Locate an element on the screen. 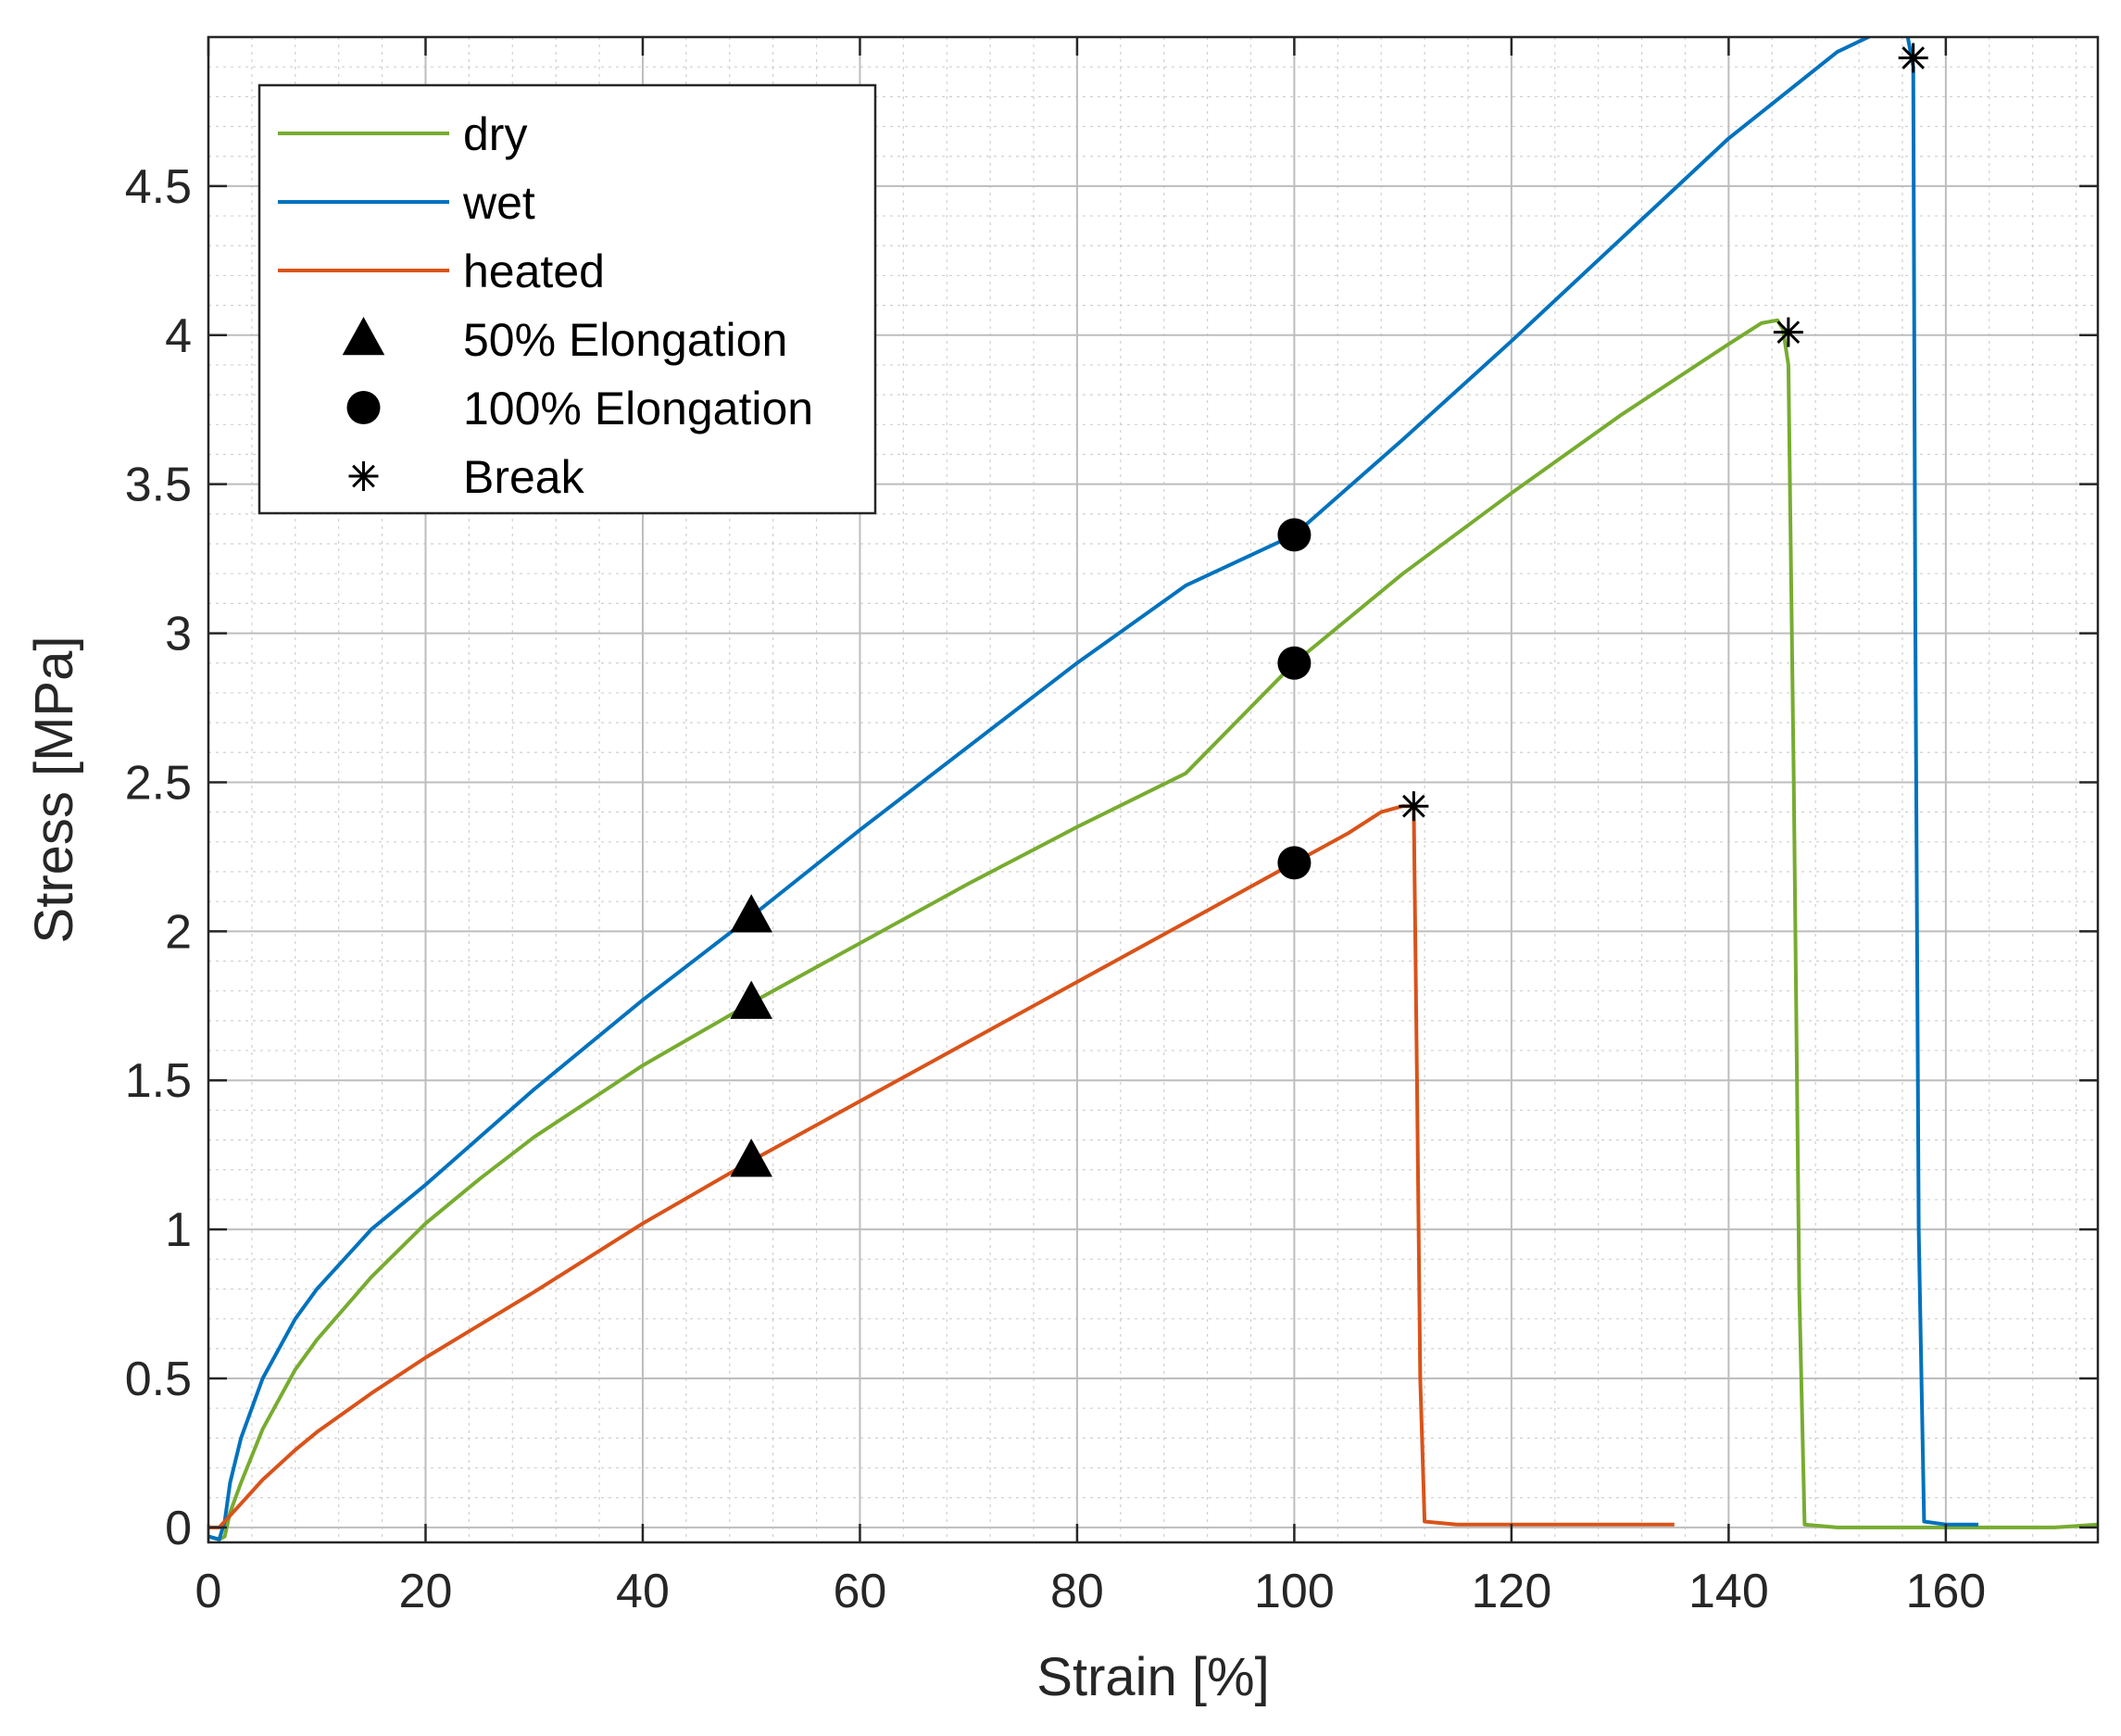 The image size is (2121, 1736). legend-label: dry is located at coordinates (495, 134).